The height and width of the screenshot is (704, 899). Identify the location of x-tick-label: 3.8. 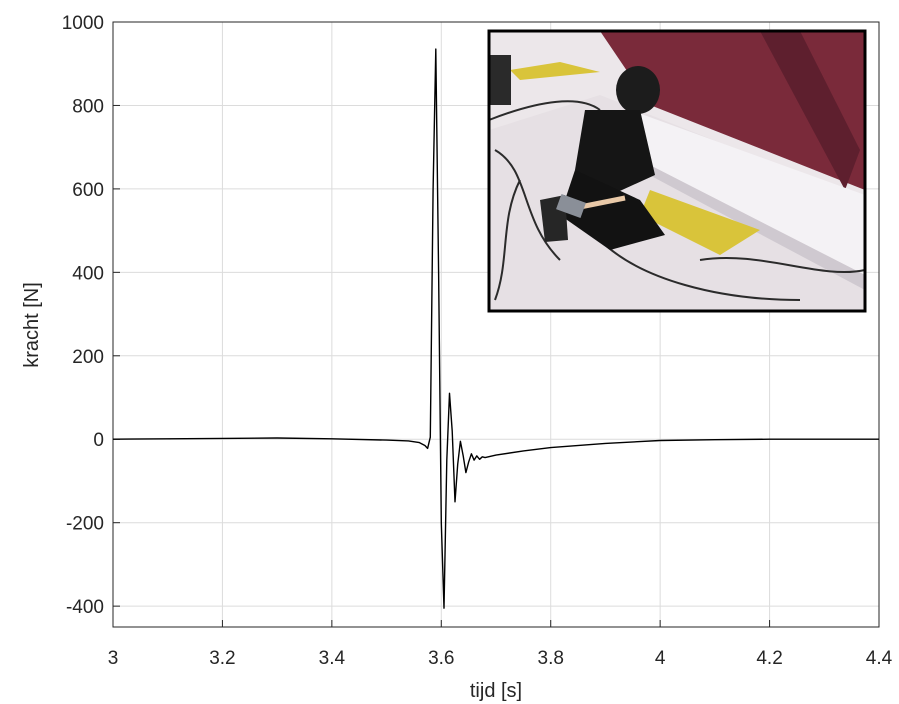
(551, 658).